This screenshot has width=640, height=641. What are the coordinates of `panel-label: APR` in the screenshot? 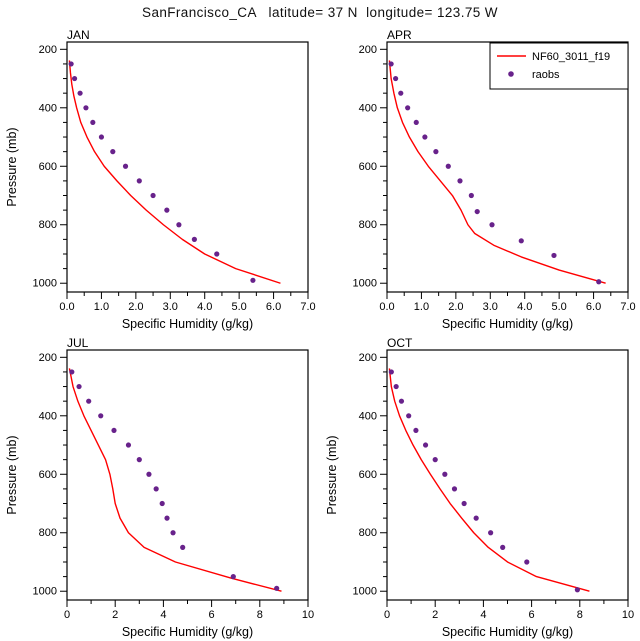 It's located at (399, 36).